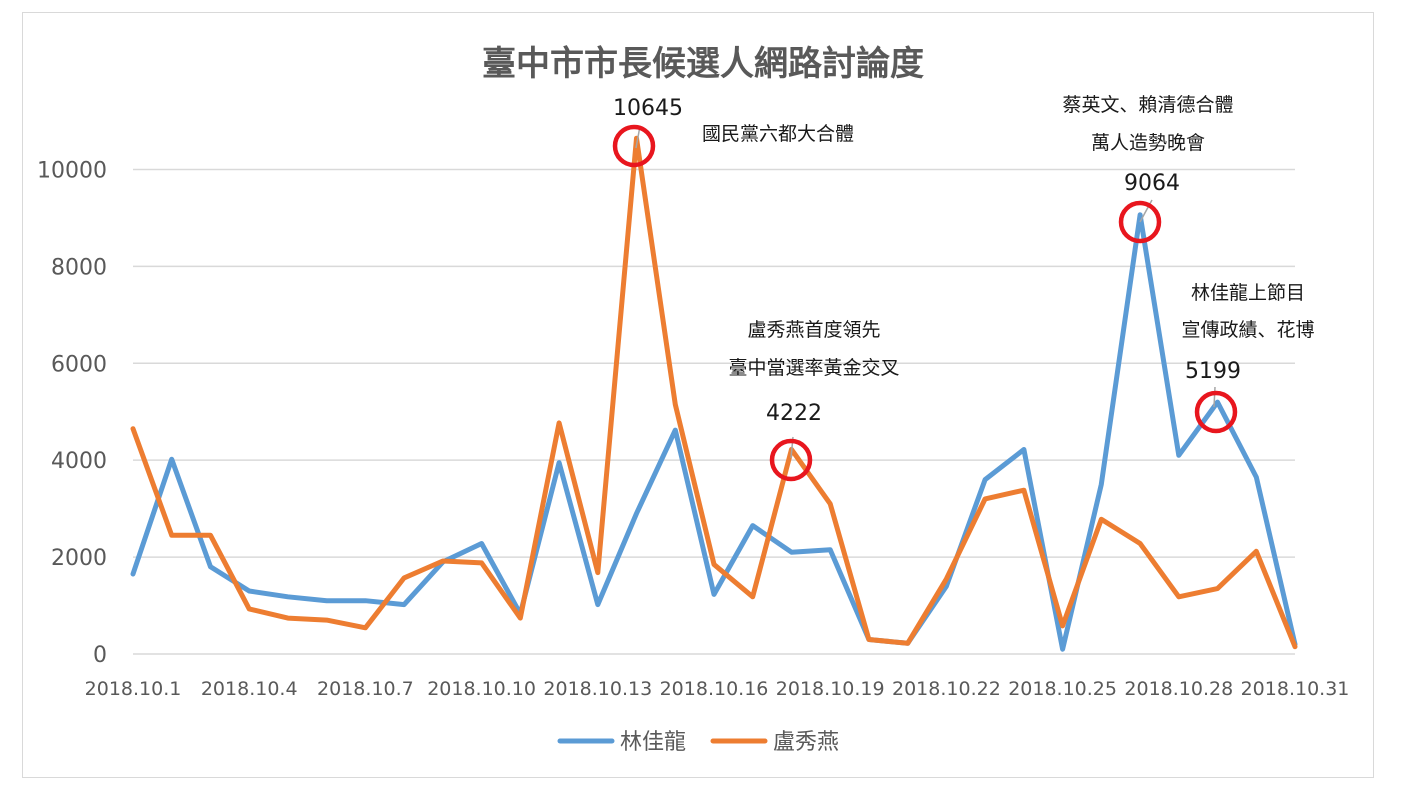  I want to click on peak-value-label: 4222, so click(794, 413).